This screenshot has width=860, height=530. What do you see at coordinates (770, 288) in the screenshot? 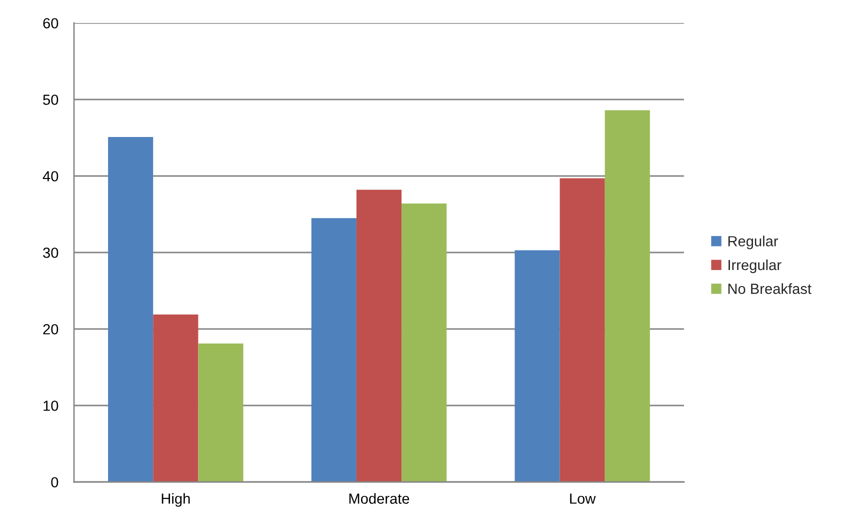
I see `legend-label: No Breakfast` at bounding box center [770, 288].